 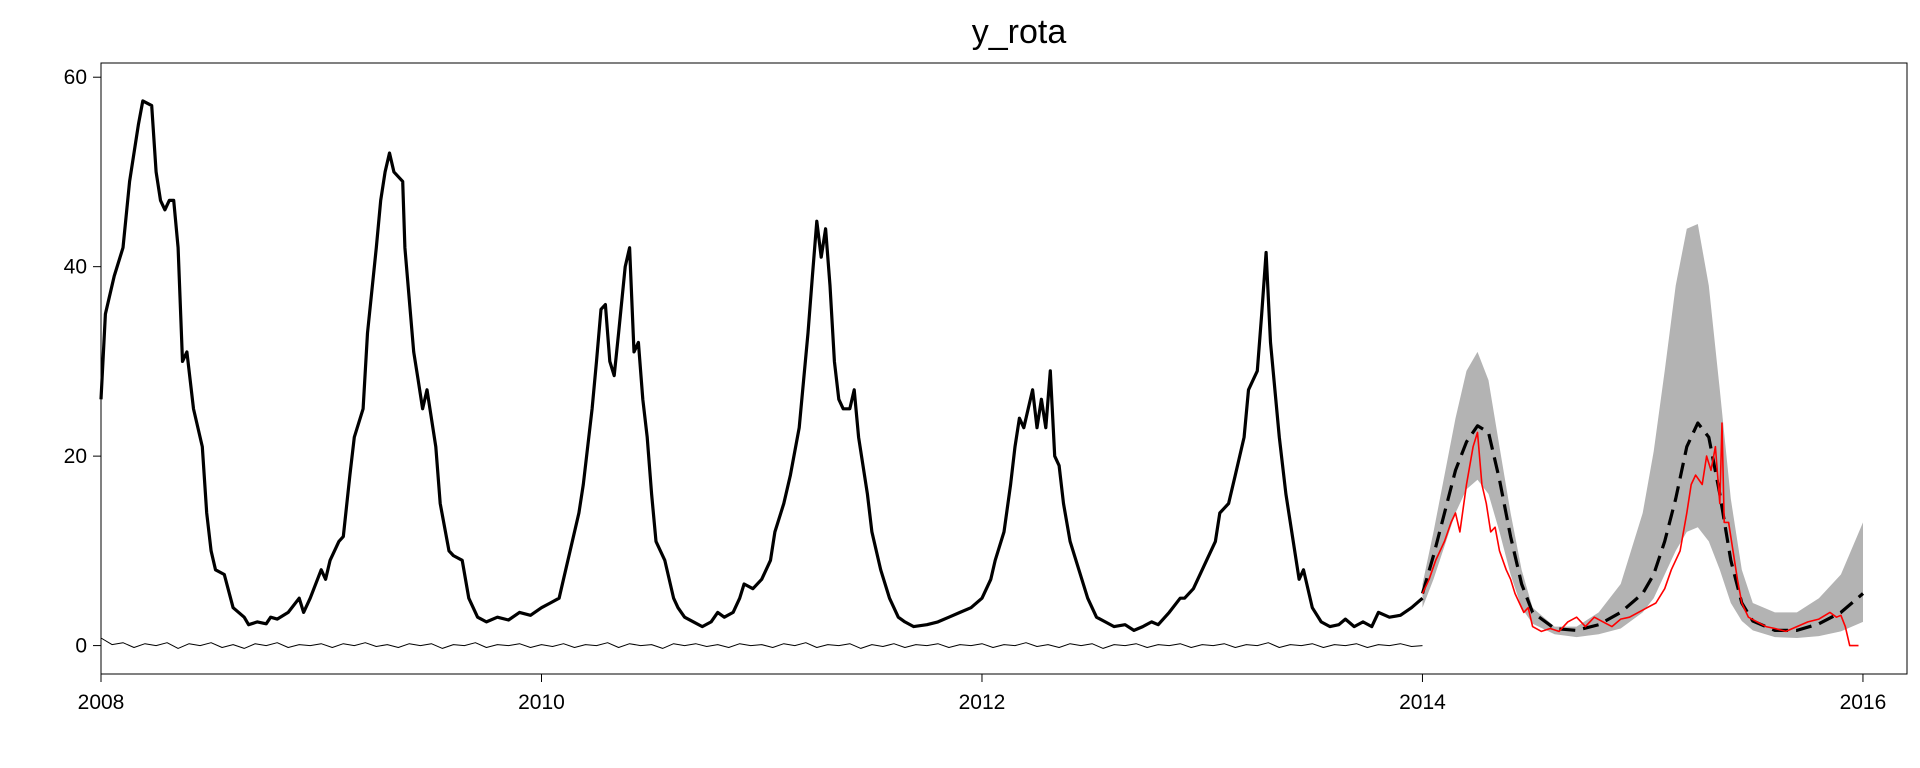 I want to click on forecast-interval-band, so click(x=1642, y=431).